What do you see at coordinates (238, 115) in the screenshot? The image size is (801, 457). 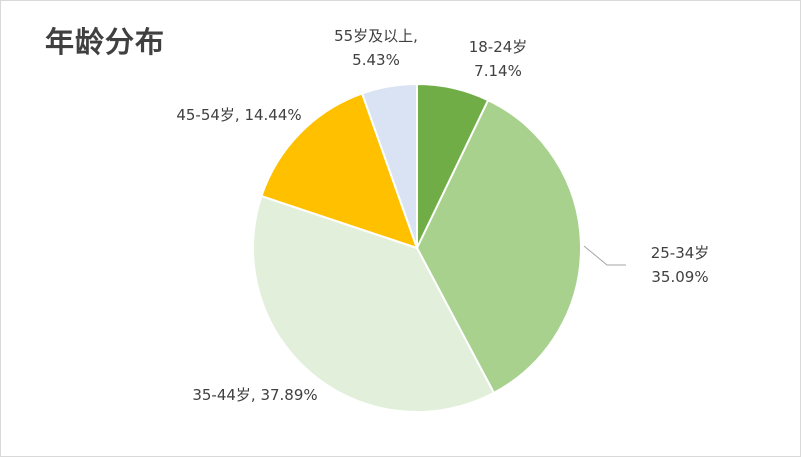 I see `data-label: 45-54岁, 14.44%` at bounding box center [238, 115].